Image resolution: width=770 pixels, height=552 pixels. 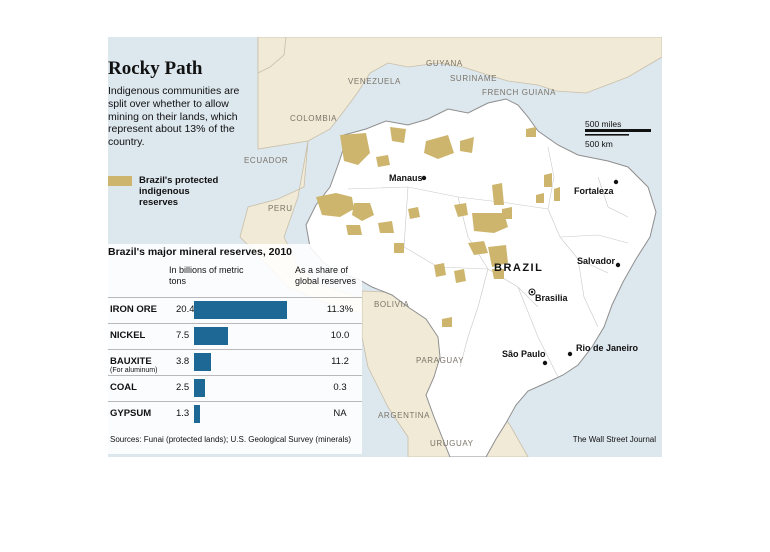 What do you see at coordinates (235, 362) in the screenshot?
I see `table-row: BAUXITE (For aluminum) 3.8 11.2` at bounding box center [235, 362].